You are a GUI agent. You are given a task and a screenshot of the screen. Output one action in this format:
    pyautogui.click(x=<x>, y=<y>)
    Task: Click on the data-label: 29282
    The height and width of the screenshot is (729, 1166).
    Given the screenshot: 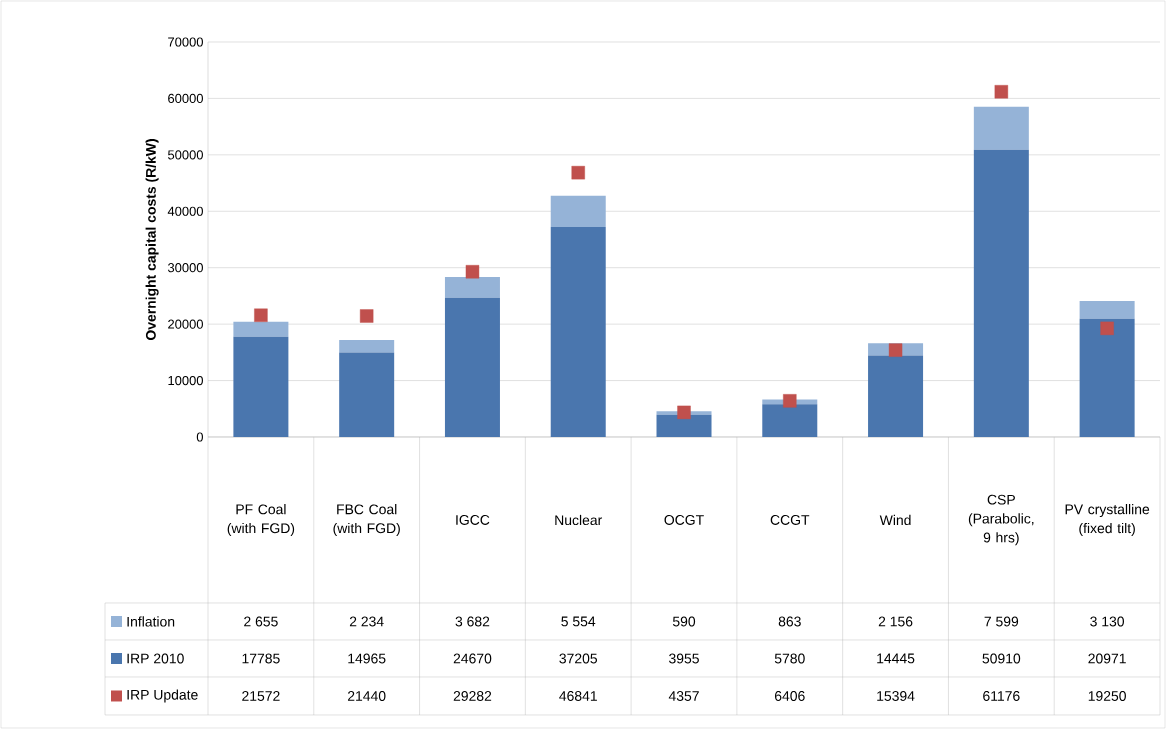 What is the action you would take?
    pyautogui.click(x=472, y=696)
    